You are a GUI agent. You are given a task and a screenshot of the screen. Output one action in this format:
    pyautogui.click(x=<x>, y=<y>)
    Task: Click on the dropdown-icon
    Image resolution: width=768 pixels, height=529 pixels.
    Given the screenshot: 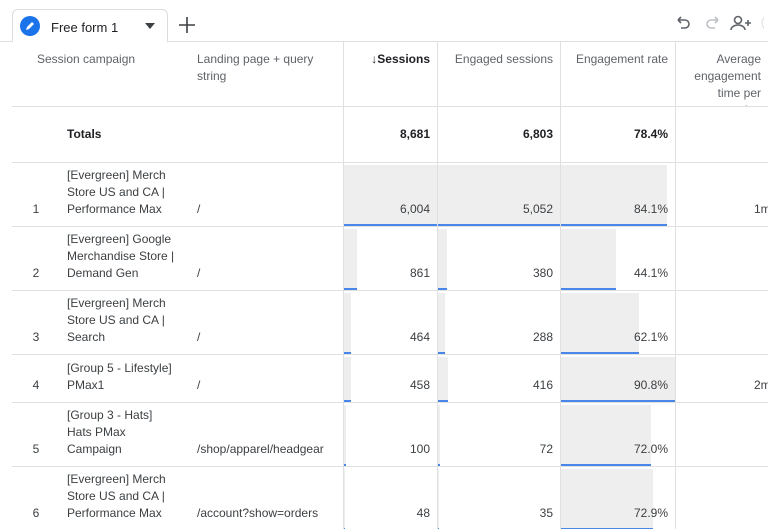 What is the action you would take?
    pyautogui.click(x=150, y=26)
    